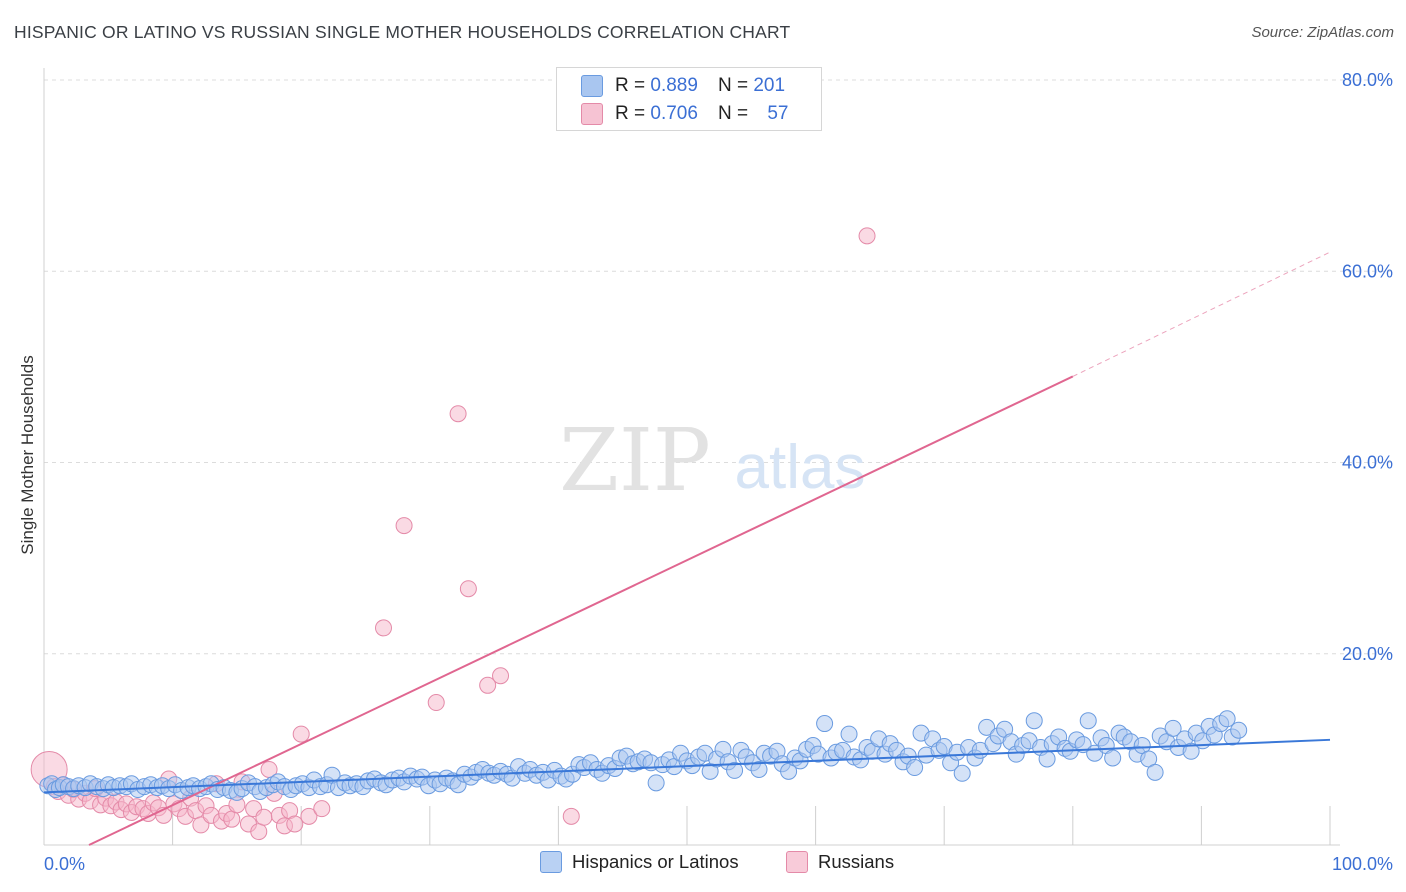 Image resolution: width=1406 pixels, height=892 pixels. What do you see at coordinates (1367, 80) in the screenshot?
I see `y-tick-label: 80.0%` at bounding box center [1367, 80].